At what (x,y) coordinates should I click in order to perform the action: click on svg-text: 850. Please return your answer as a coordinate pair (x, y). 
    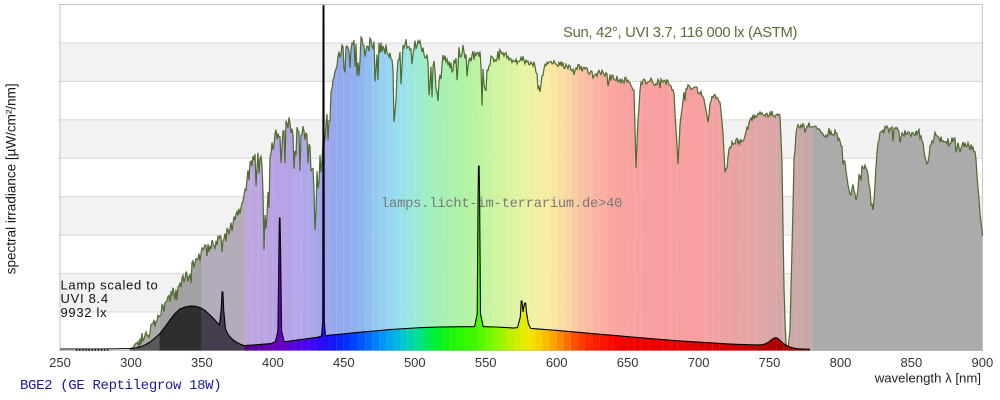
    Looking at the image, I should click on (912, 362).